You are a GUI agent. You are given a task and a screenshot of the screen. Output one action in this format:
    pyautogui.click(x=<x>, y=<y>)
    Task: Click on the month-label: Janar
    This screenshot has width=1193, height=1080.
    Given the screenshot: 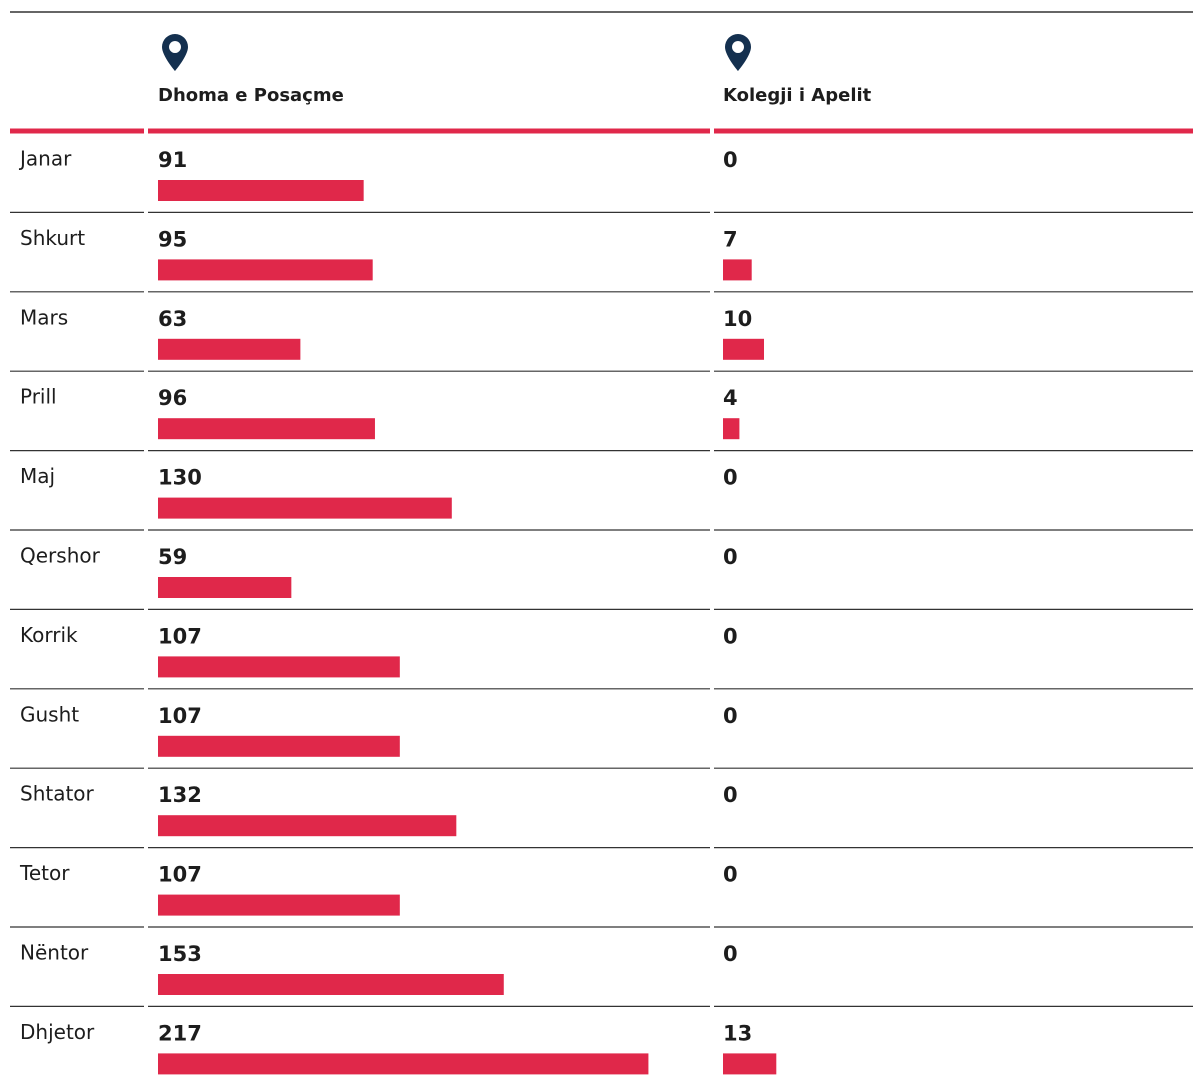 What is the action you would take?
    pyautogui.click(x=45, y=159)
    